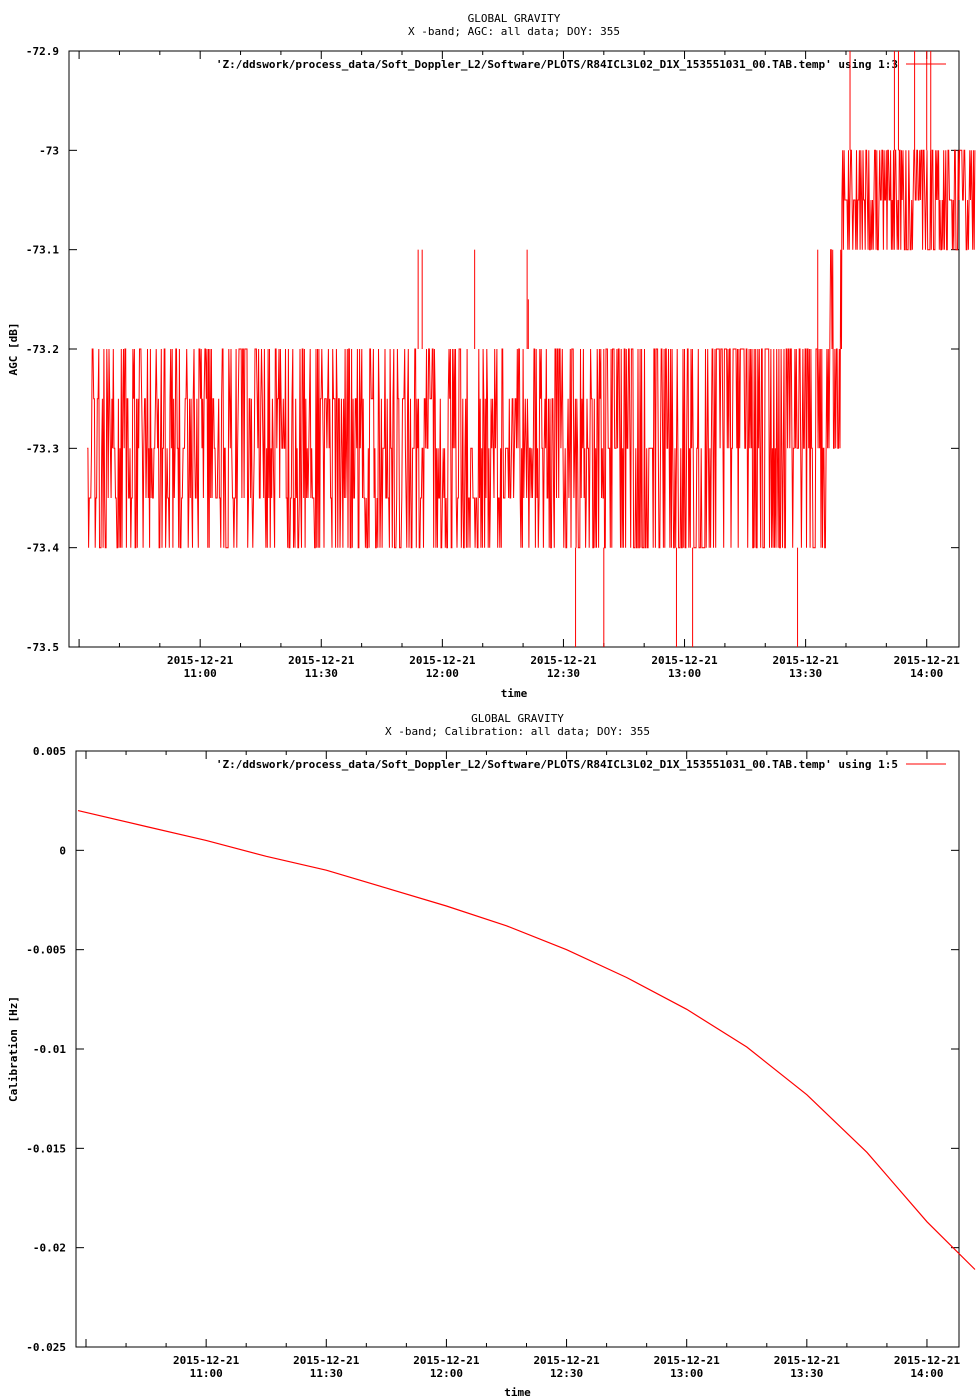 The image size is (980, 1400). I want to click on y-tick-label: -0.005, so click(46, 950).